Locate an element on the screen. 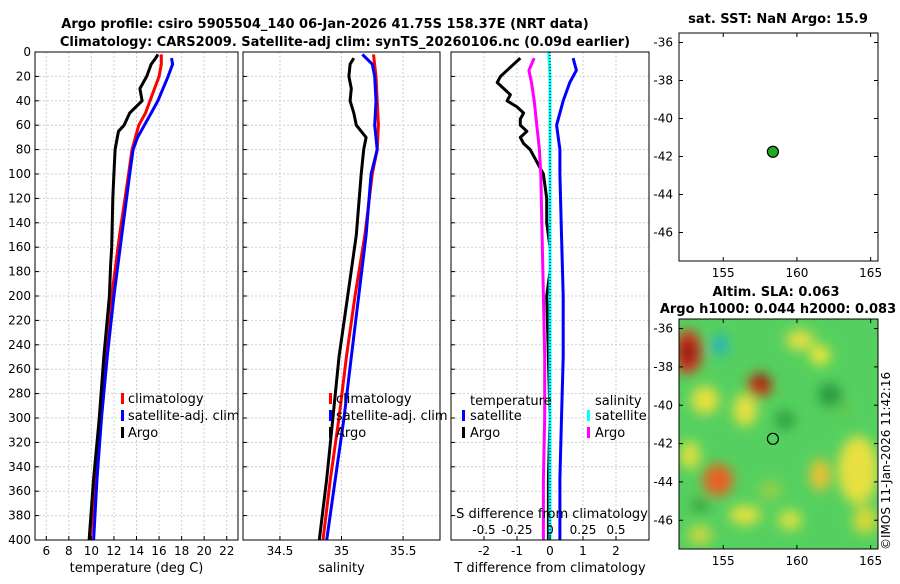 Image resolution: width=900 pixels, height=584 pixels. s-axis-label: S difference from climatology is located at coordinates (552, 514).